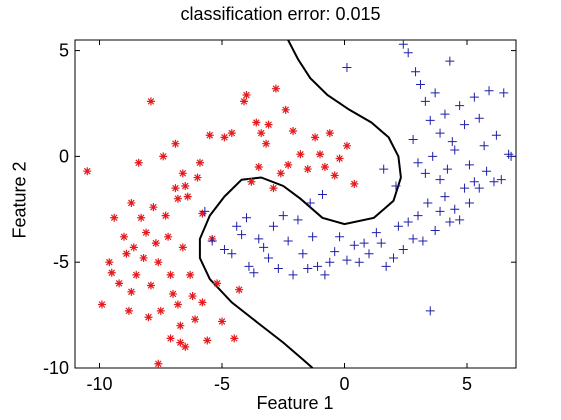 This screenshot has height=420, width=561. What do you see at coordinates (64, 156) in the screenshot?
I see `y-tick-label: 0` at bounding box center [64, 156].